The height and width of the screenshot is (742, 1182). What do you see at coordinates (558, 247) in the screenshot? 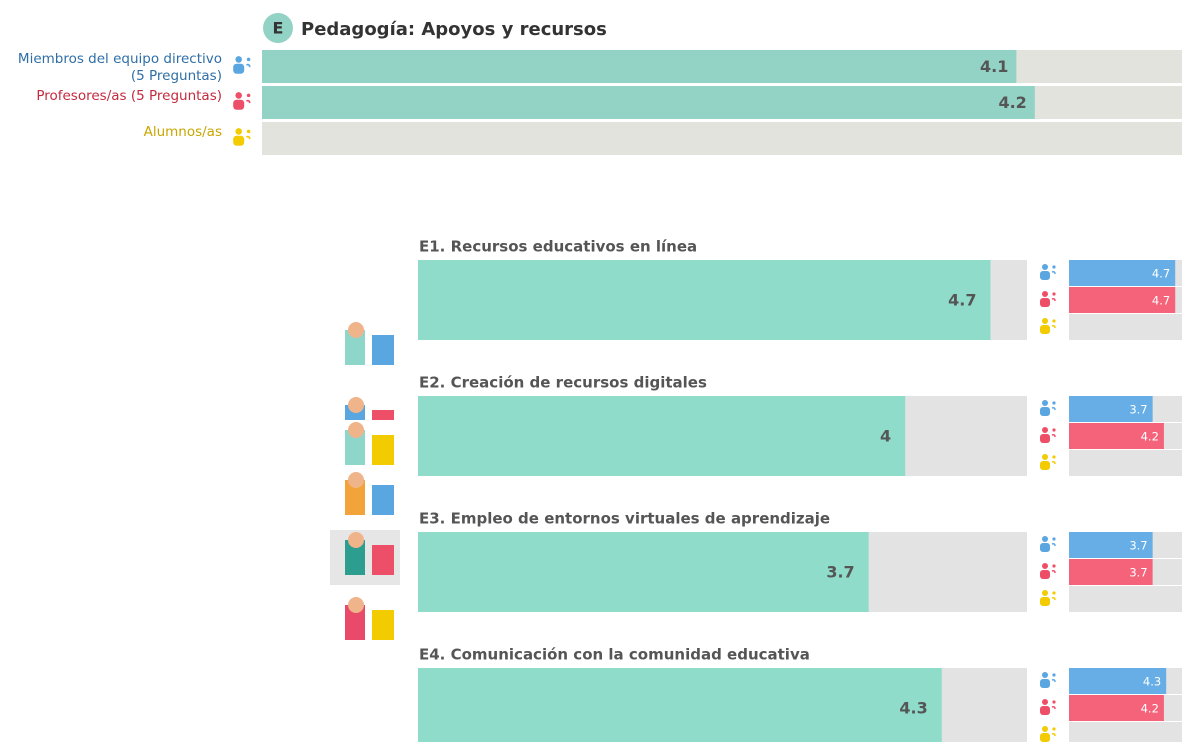
I see `chart-title: E1. Recursos educativos en línea` at bounding box center [558, 247].